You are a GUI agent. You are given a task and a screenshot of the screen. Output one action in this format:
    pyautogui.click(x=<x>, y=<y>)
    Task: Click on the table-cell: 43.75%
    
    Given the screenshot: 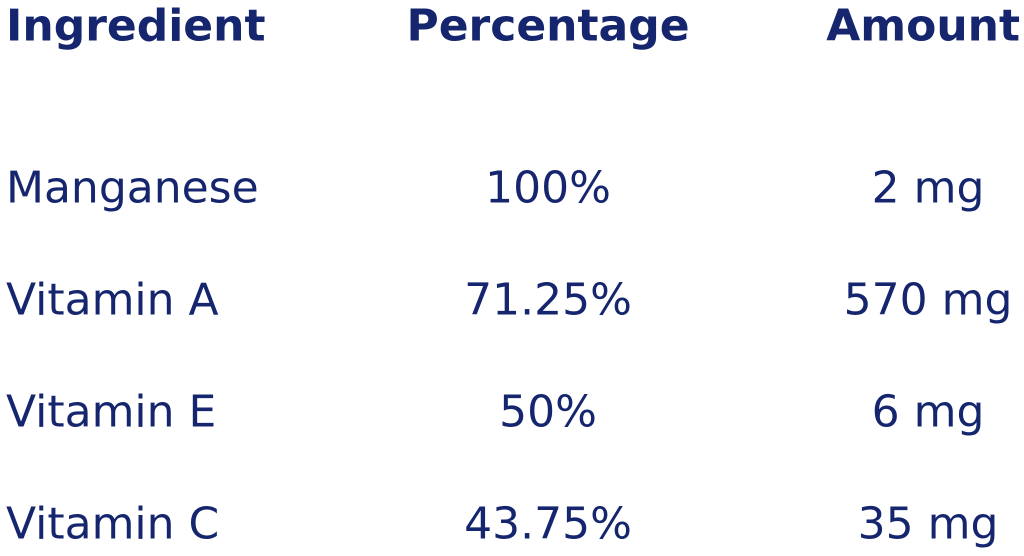 What is the action you would take?
    pyautogui.click(x=548, y=524)
    